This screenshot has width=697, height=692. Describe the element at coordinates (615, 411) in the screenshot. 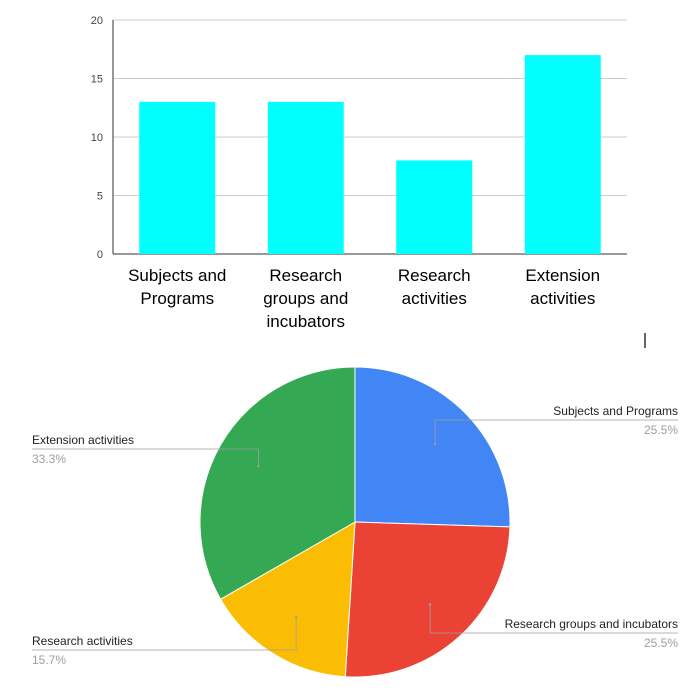

I see `pie-label: Subjects and Programs` at that location.